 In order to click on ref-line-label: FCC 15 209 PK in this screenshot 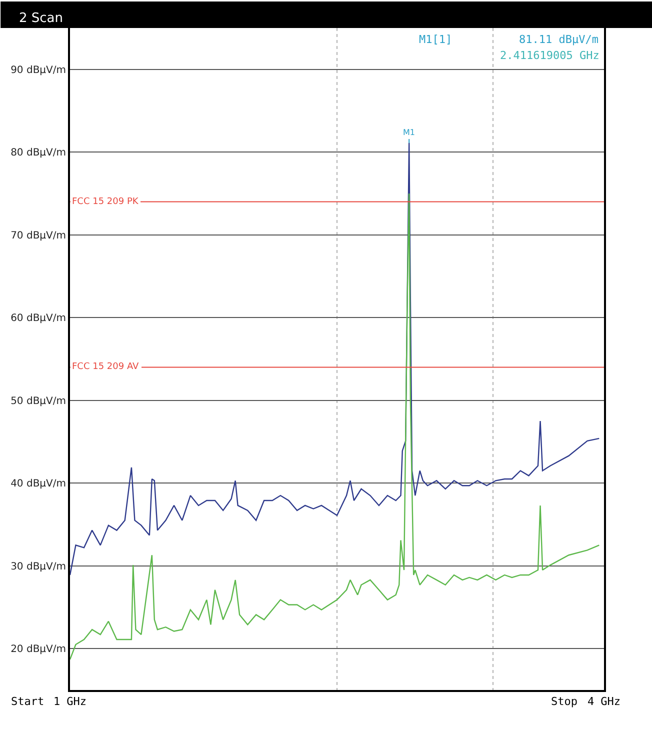, I will do `click(106, 202)`.